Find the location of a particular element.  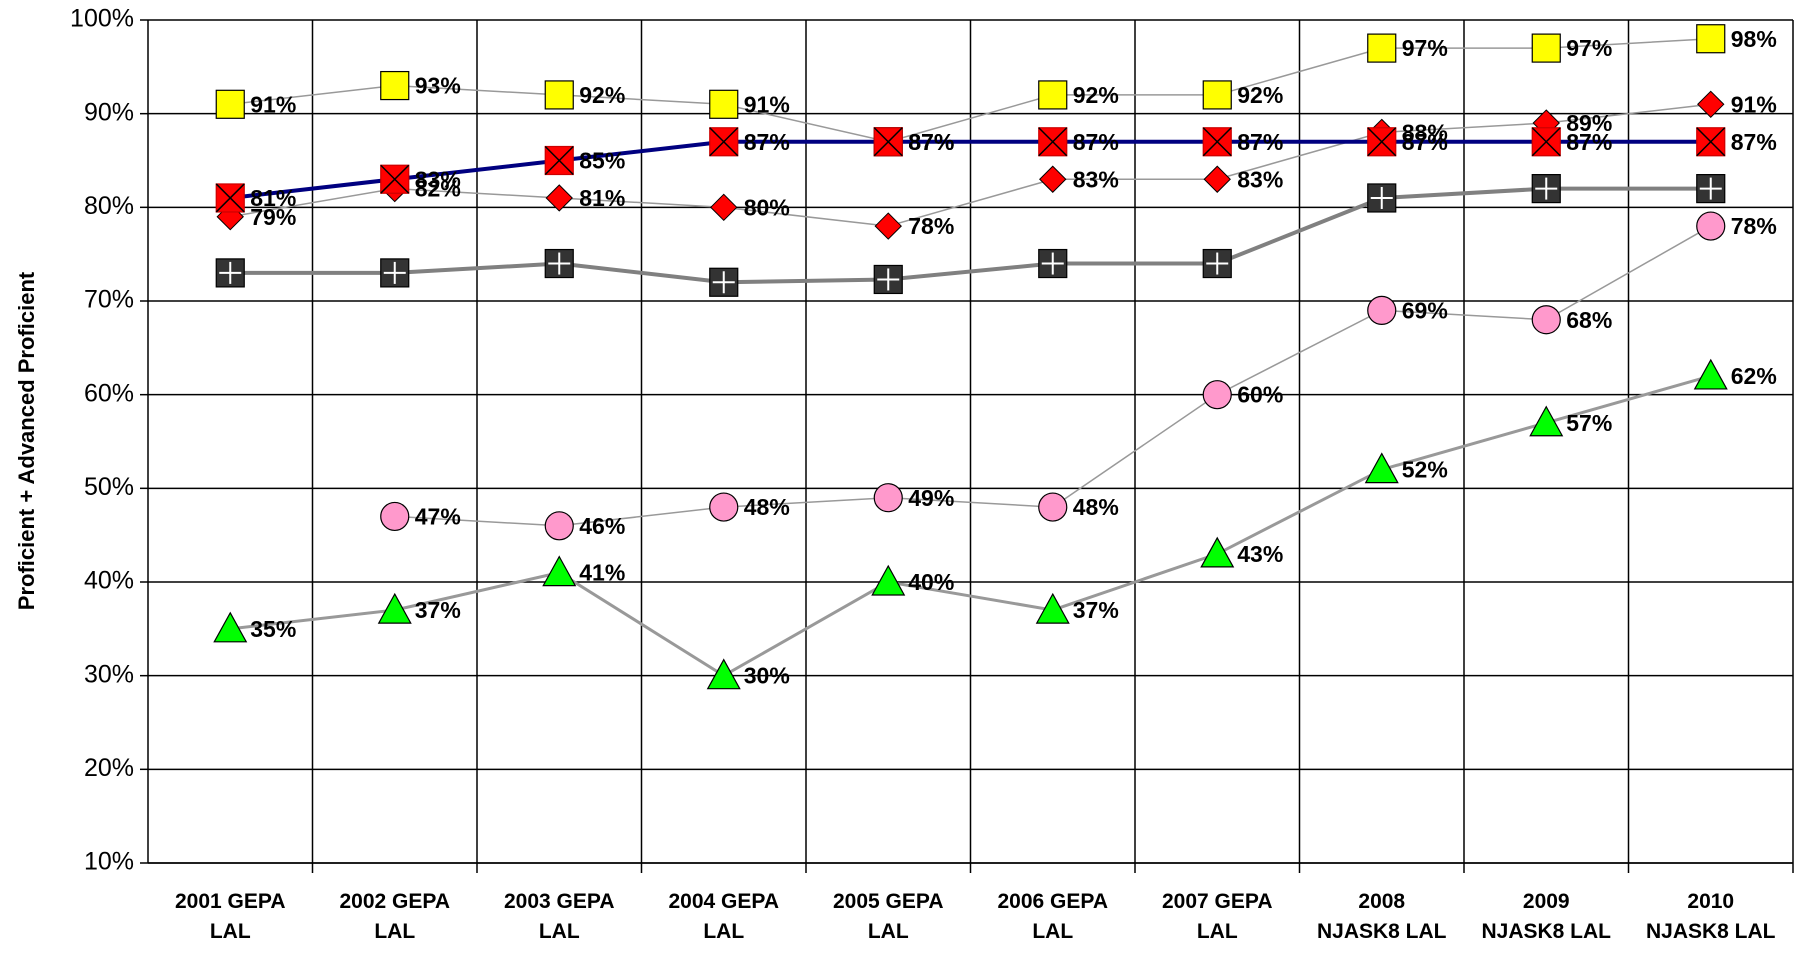

data-label: 78% is located at coordinates (931, 226).